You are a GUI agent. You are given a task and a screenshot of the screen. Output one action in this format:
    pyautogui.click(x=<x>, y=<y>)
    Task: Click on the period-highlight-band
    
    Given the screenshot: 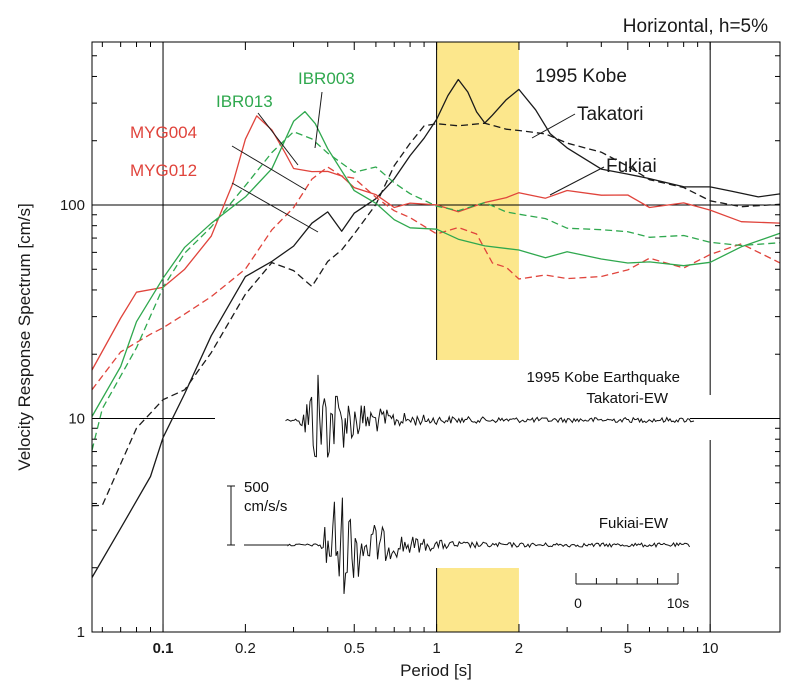 What is the action you would take?
    pyautogui.click(x=477, y=337)
    